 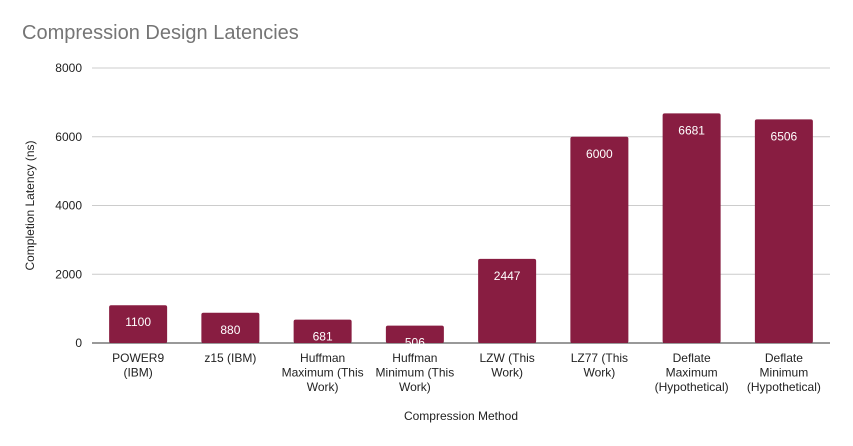 I want to click on x-tick-label: Deflate Minimum (Hypothetical), so click(x=784, y=372).